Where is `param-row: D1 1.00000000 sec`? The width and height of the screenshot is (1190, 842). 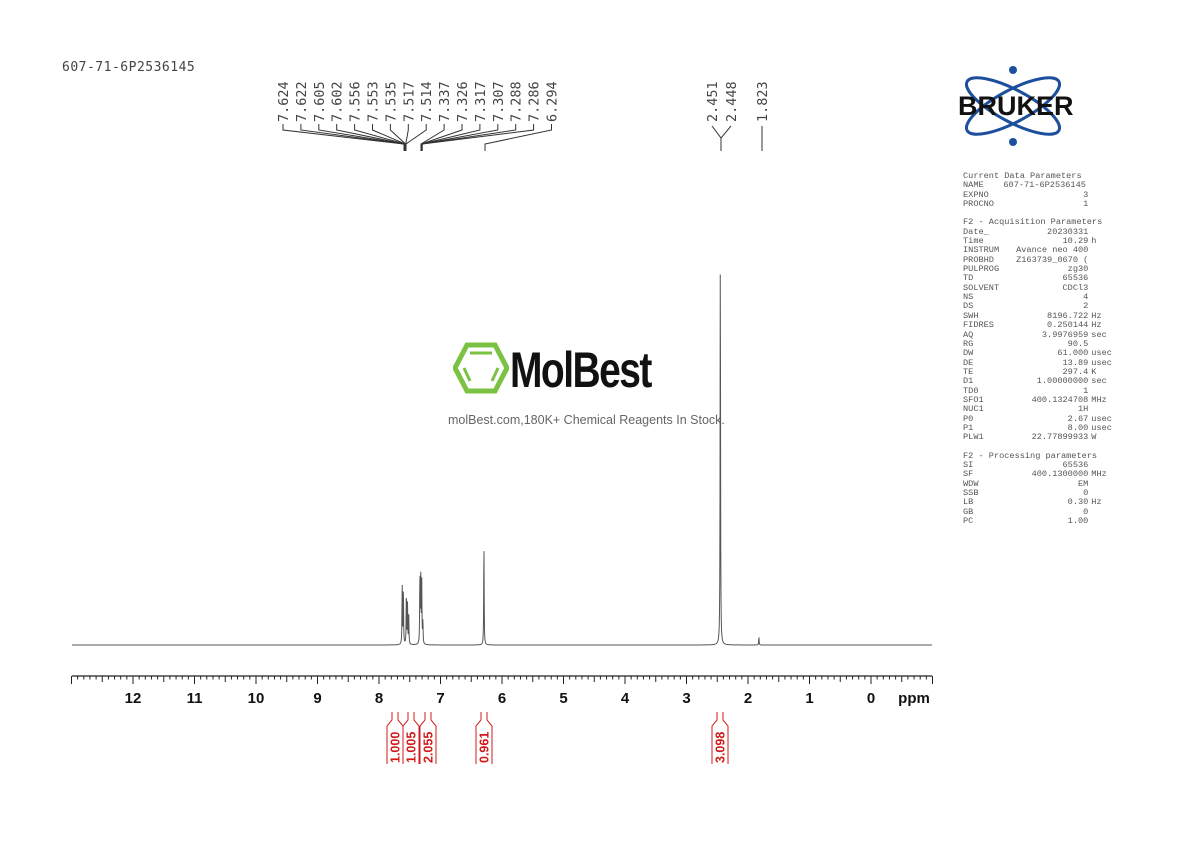
param-row: D1 1.00000000 sec is located at coordinates (1038, 381).